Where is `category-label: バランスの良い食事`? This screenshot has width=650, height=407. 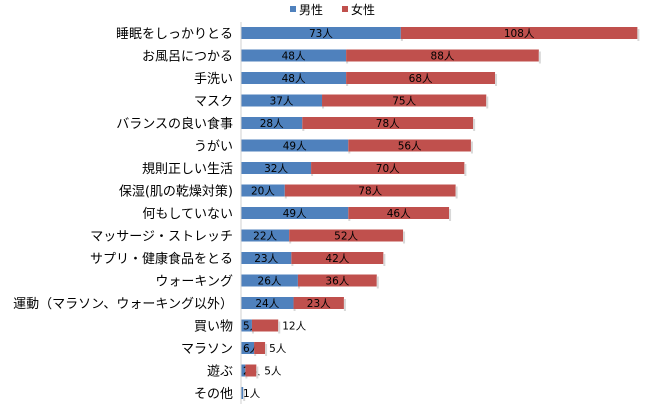 category-label: バランスの良い食事 is located at coordinates (174, 124).